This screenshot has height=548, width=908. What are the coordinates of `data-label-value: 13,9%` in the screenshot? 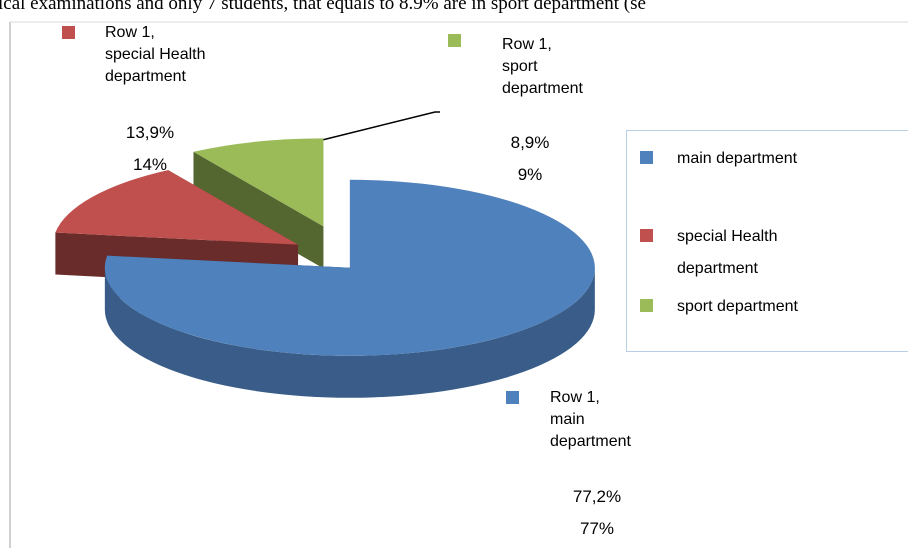 It's located at (150, 132).